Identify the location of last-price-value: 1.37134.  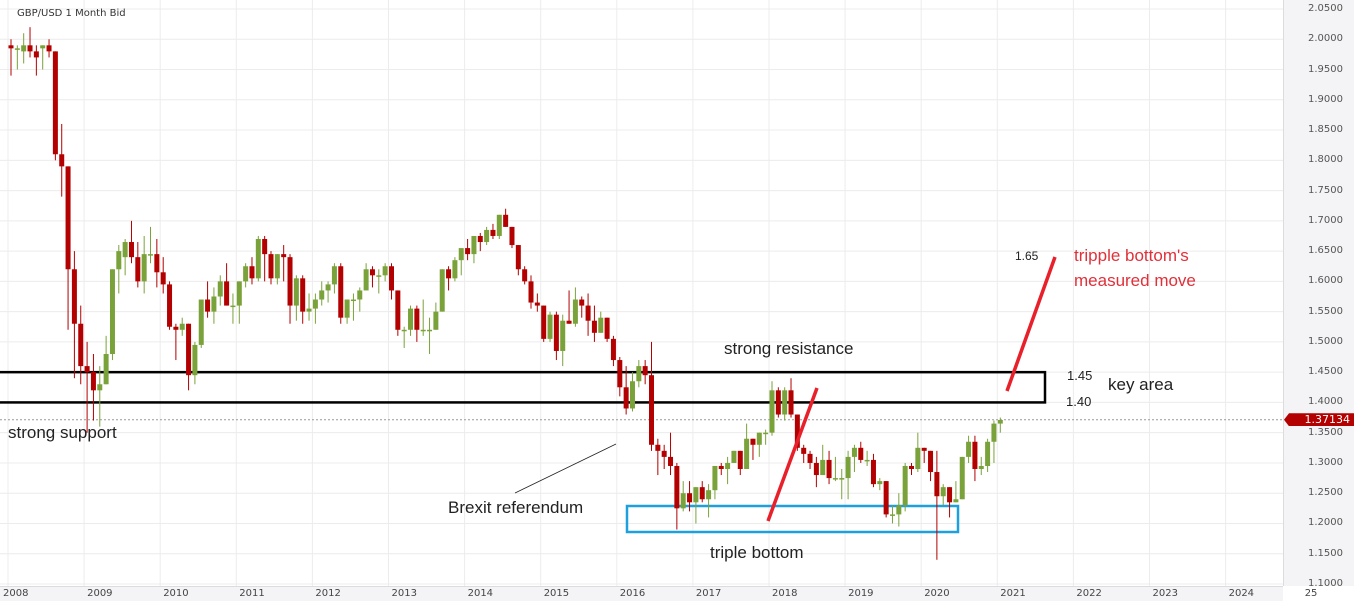
(1327, 420).